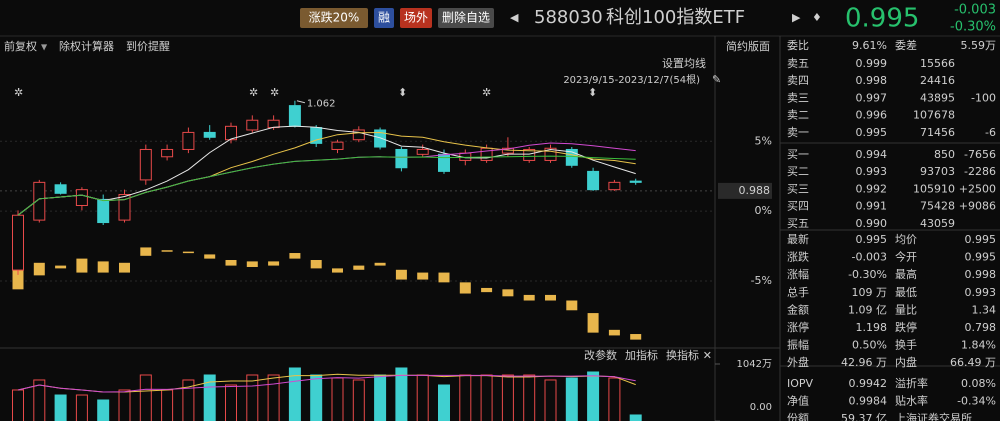  Describe the element at coordinates (754, 364) in the screenshot. I see `y-tick-label: 1042万` at that location.